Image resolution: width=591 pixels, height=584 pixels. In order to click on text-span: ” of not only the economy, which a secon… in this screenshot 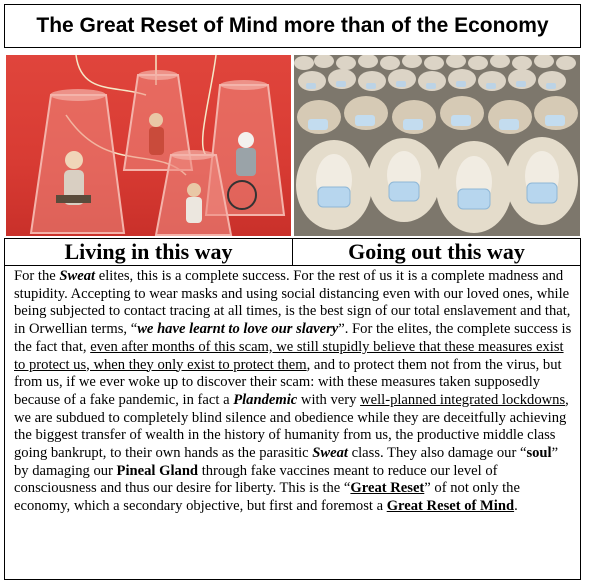, I will do `click(267, 497)`.